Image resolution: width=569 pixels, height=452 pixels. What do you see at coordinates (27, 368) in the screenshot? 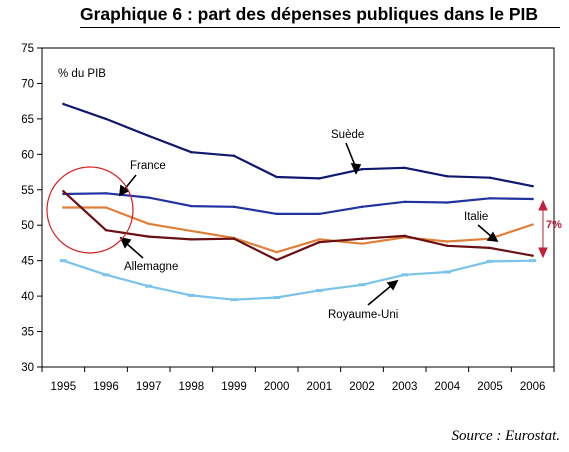
I see `y-tick-label: 30` at bounding box center [27, 368].